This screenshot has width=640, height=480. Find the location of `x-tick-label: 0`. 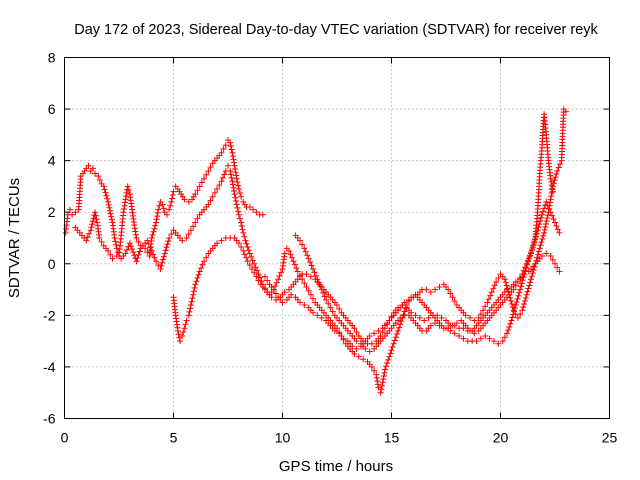

x-tick-label: 0 is located at coordinates (65, 438).